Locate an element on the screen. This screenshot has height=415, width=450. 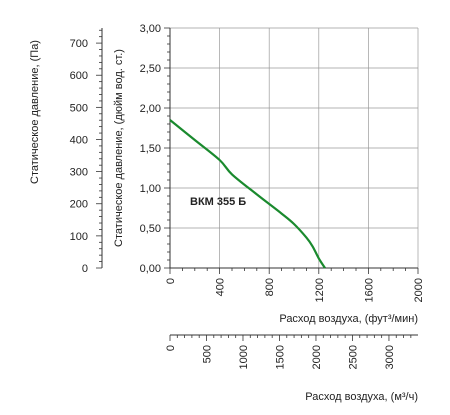
curve-layer is located at coordinates (247, 194).